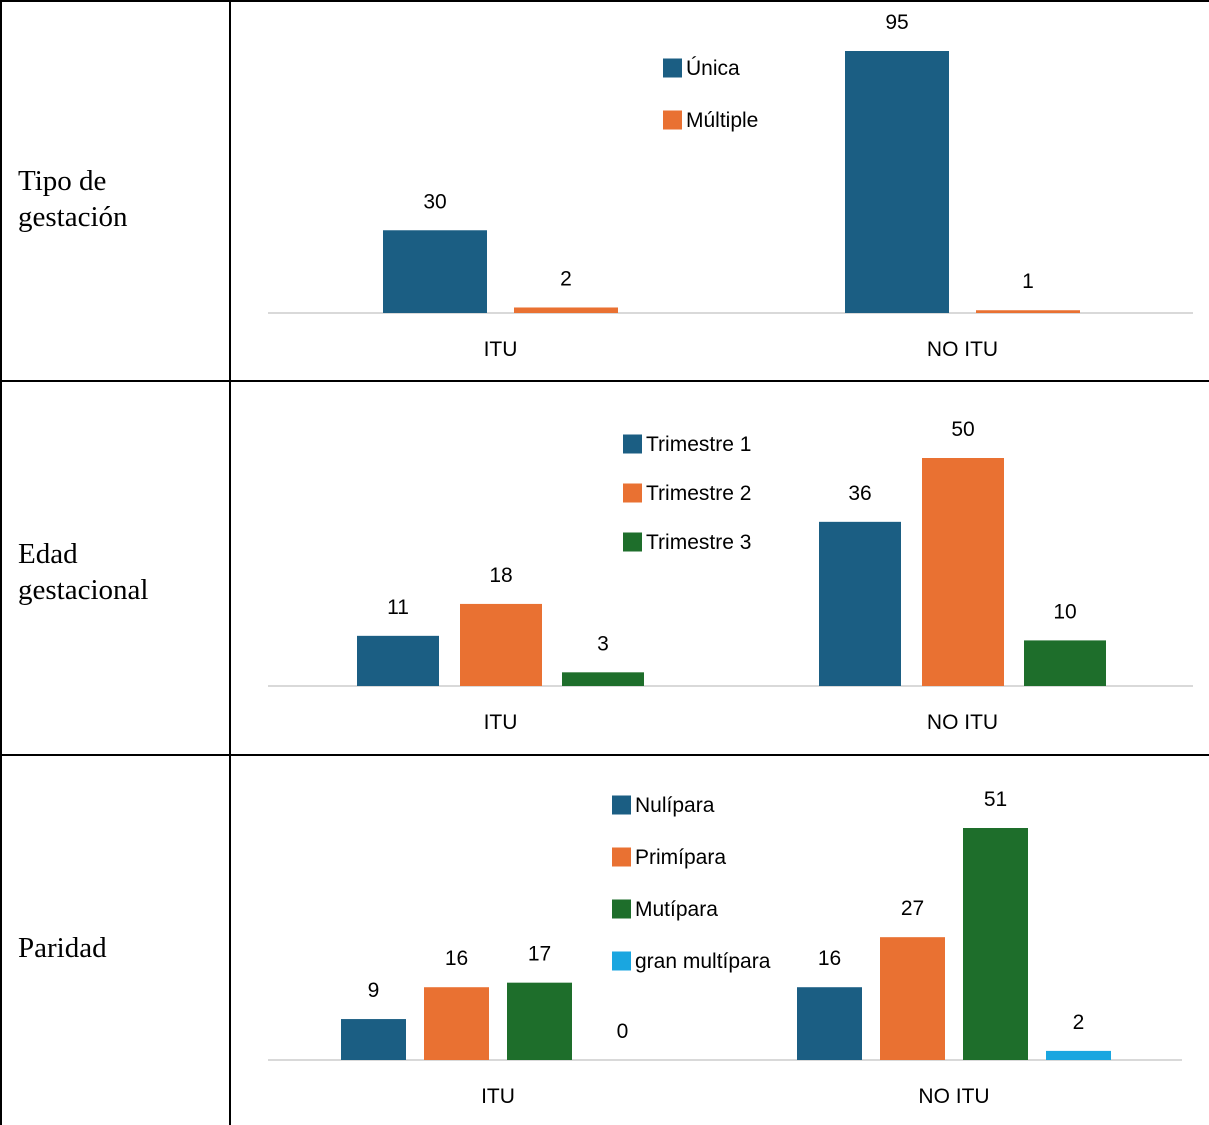 This screenshot has height=1125, width=1209. Describe the element at coordinates (896, 22) in the screenshot. I see `data-label: 95` at that location.